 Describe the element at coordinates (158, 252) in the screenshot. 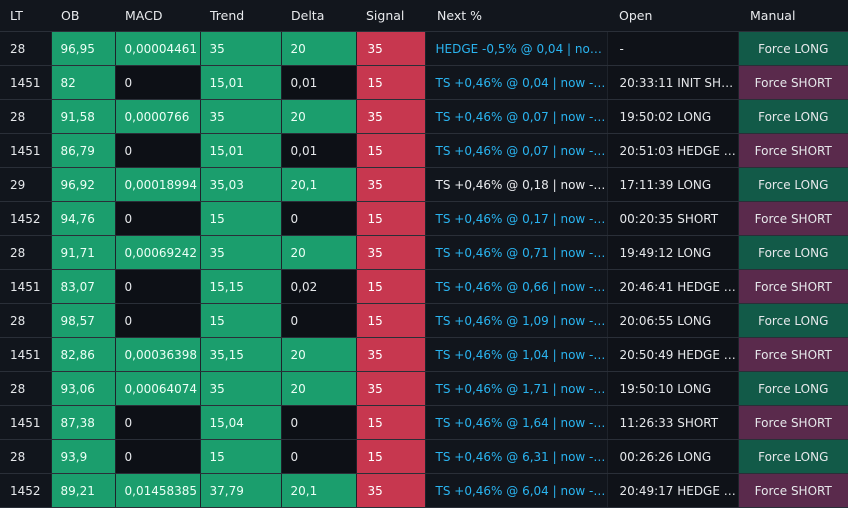

I see `macd-cell: 0,00069242` at that location.